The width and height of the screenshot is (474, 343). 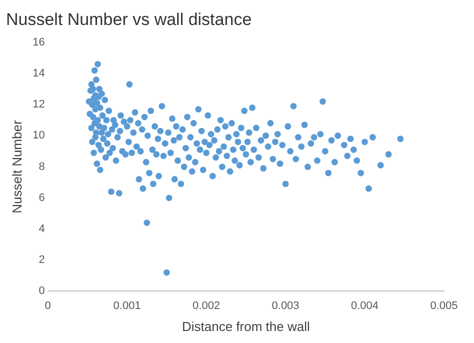 What do you see at coordinates (38, 42) in the screenshot?
I see `y-tick-label: 16` at bounding box center [38, 42].